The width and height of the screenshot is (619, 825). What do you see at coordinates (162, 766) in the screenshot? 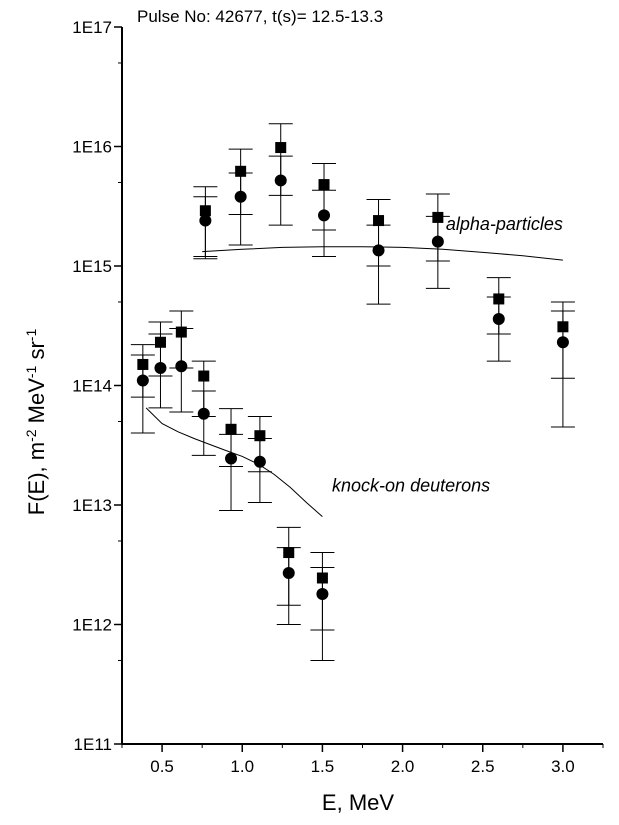
I see `x-tick-label: 0.5` at bounding box center [162, 766].